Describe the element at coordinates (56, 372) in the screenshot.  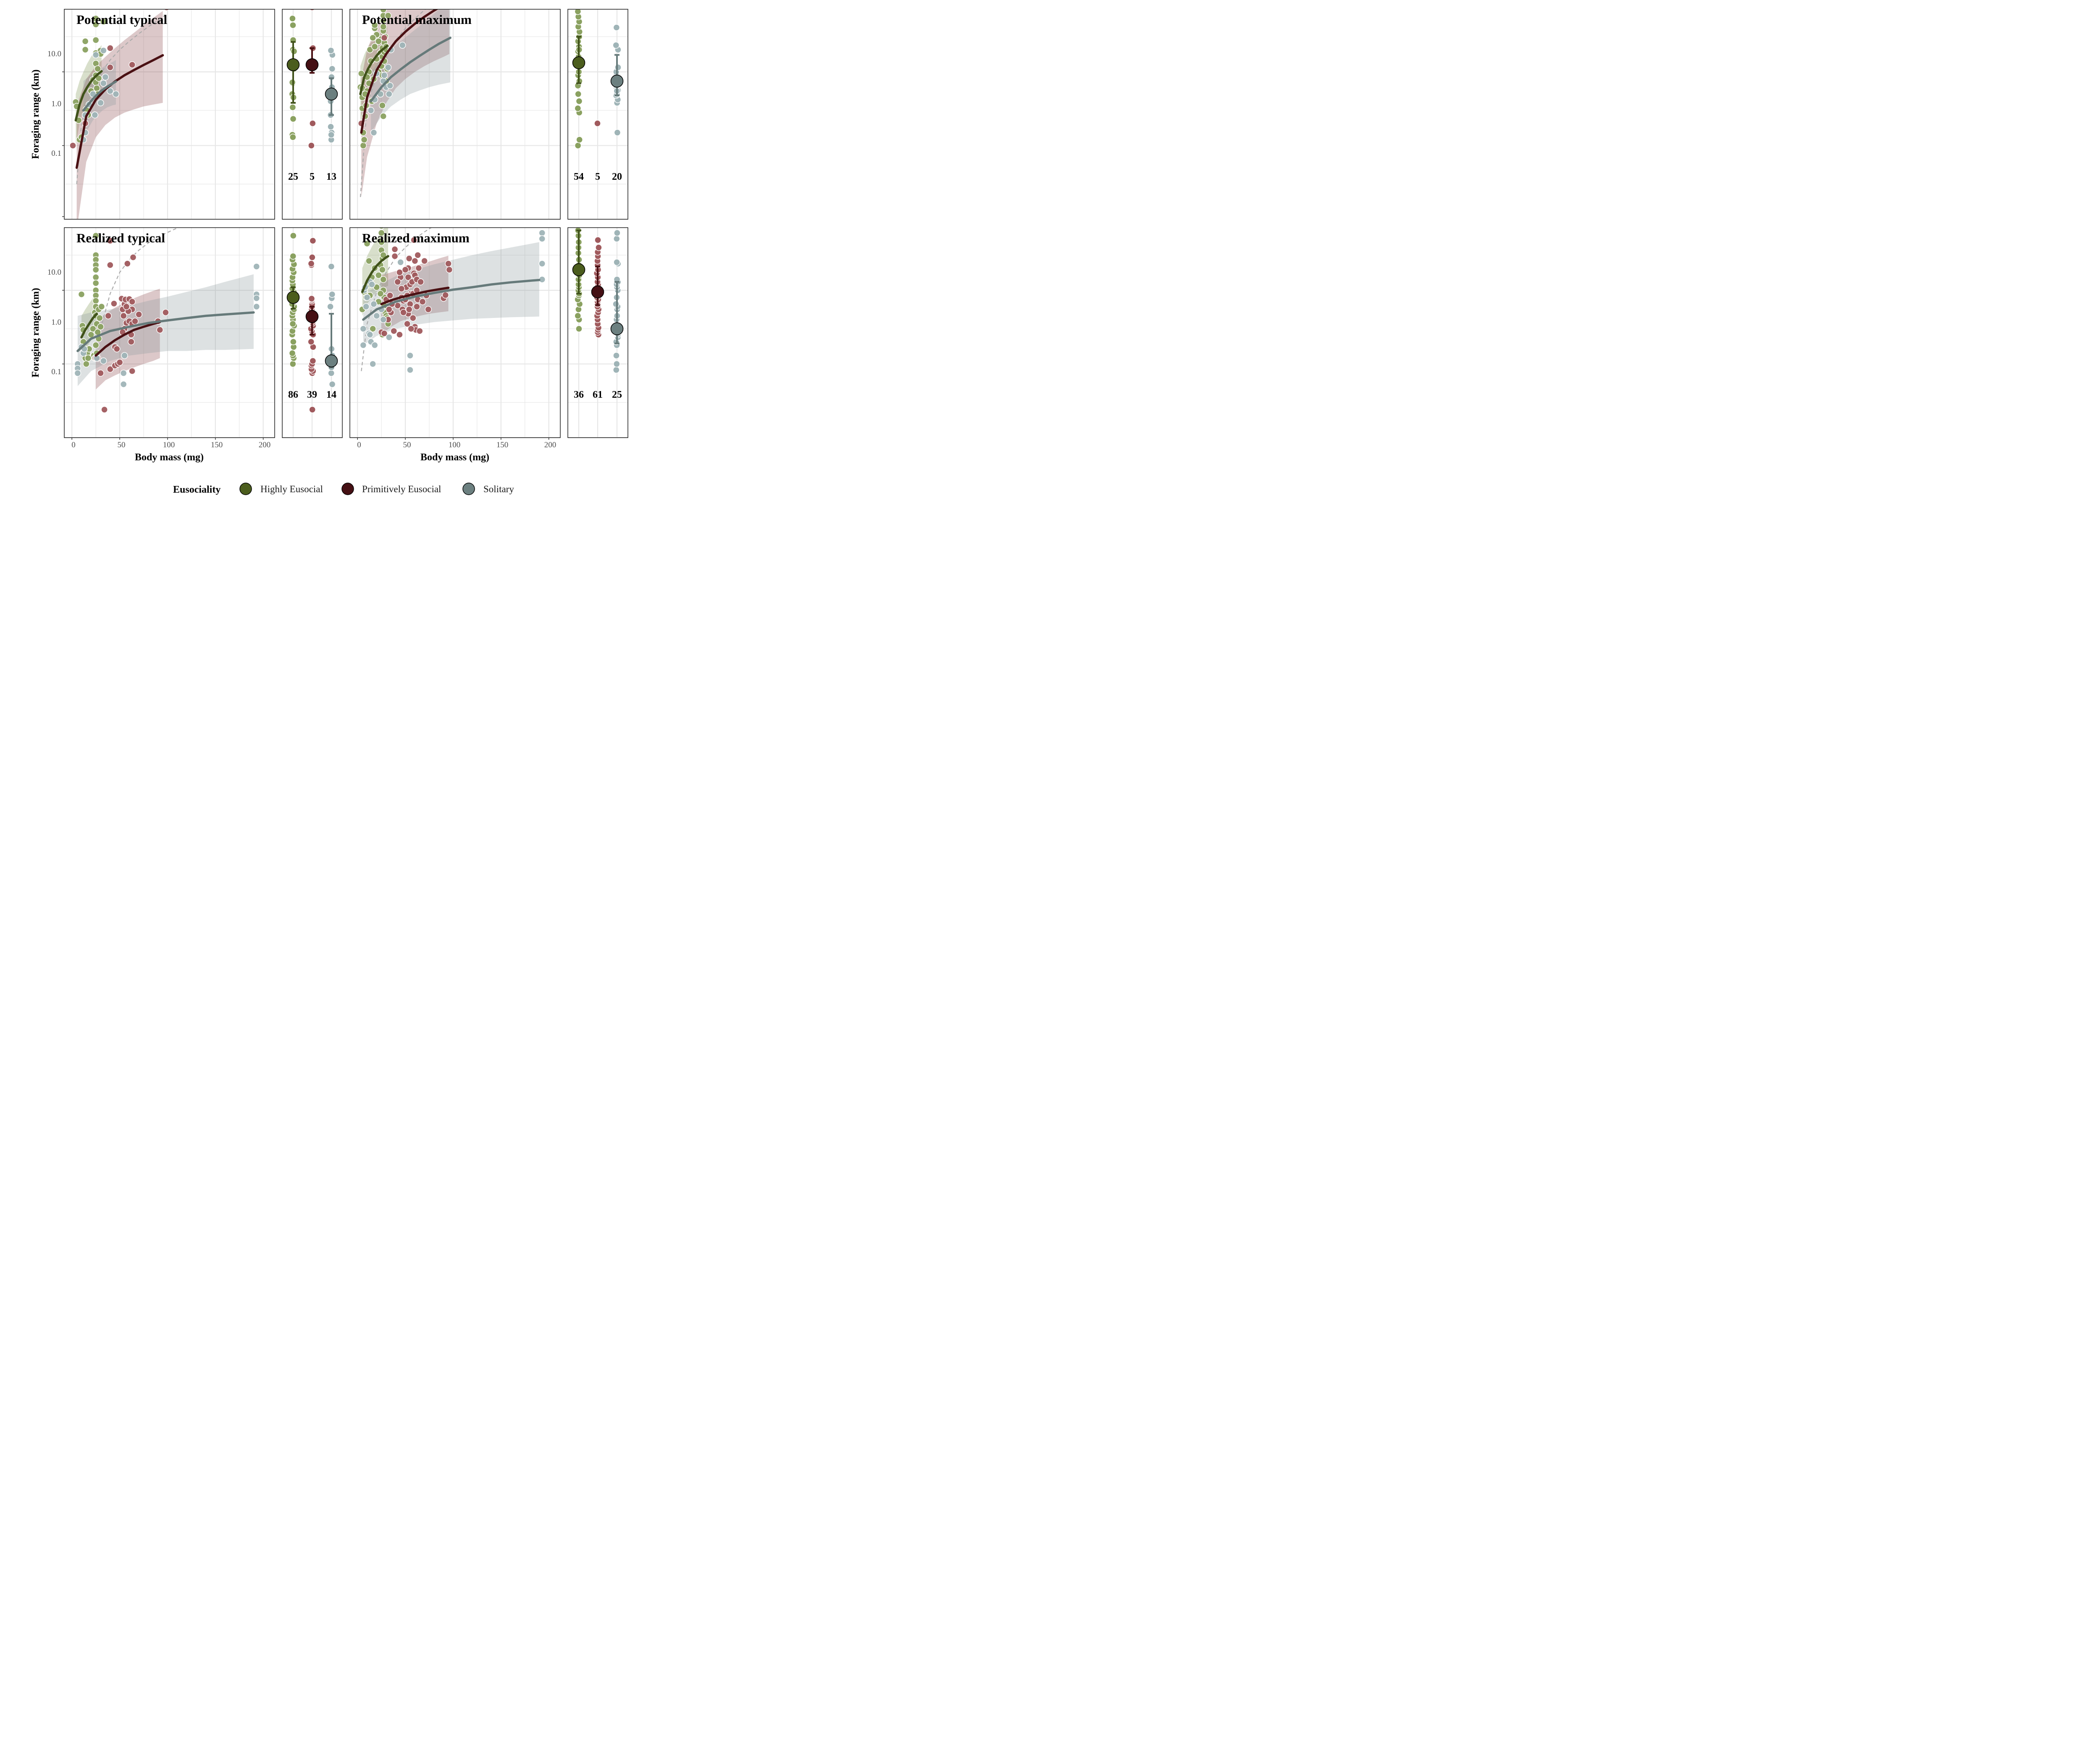
I see `y-tick-label: 0.1` at that location.